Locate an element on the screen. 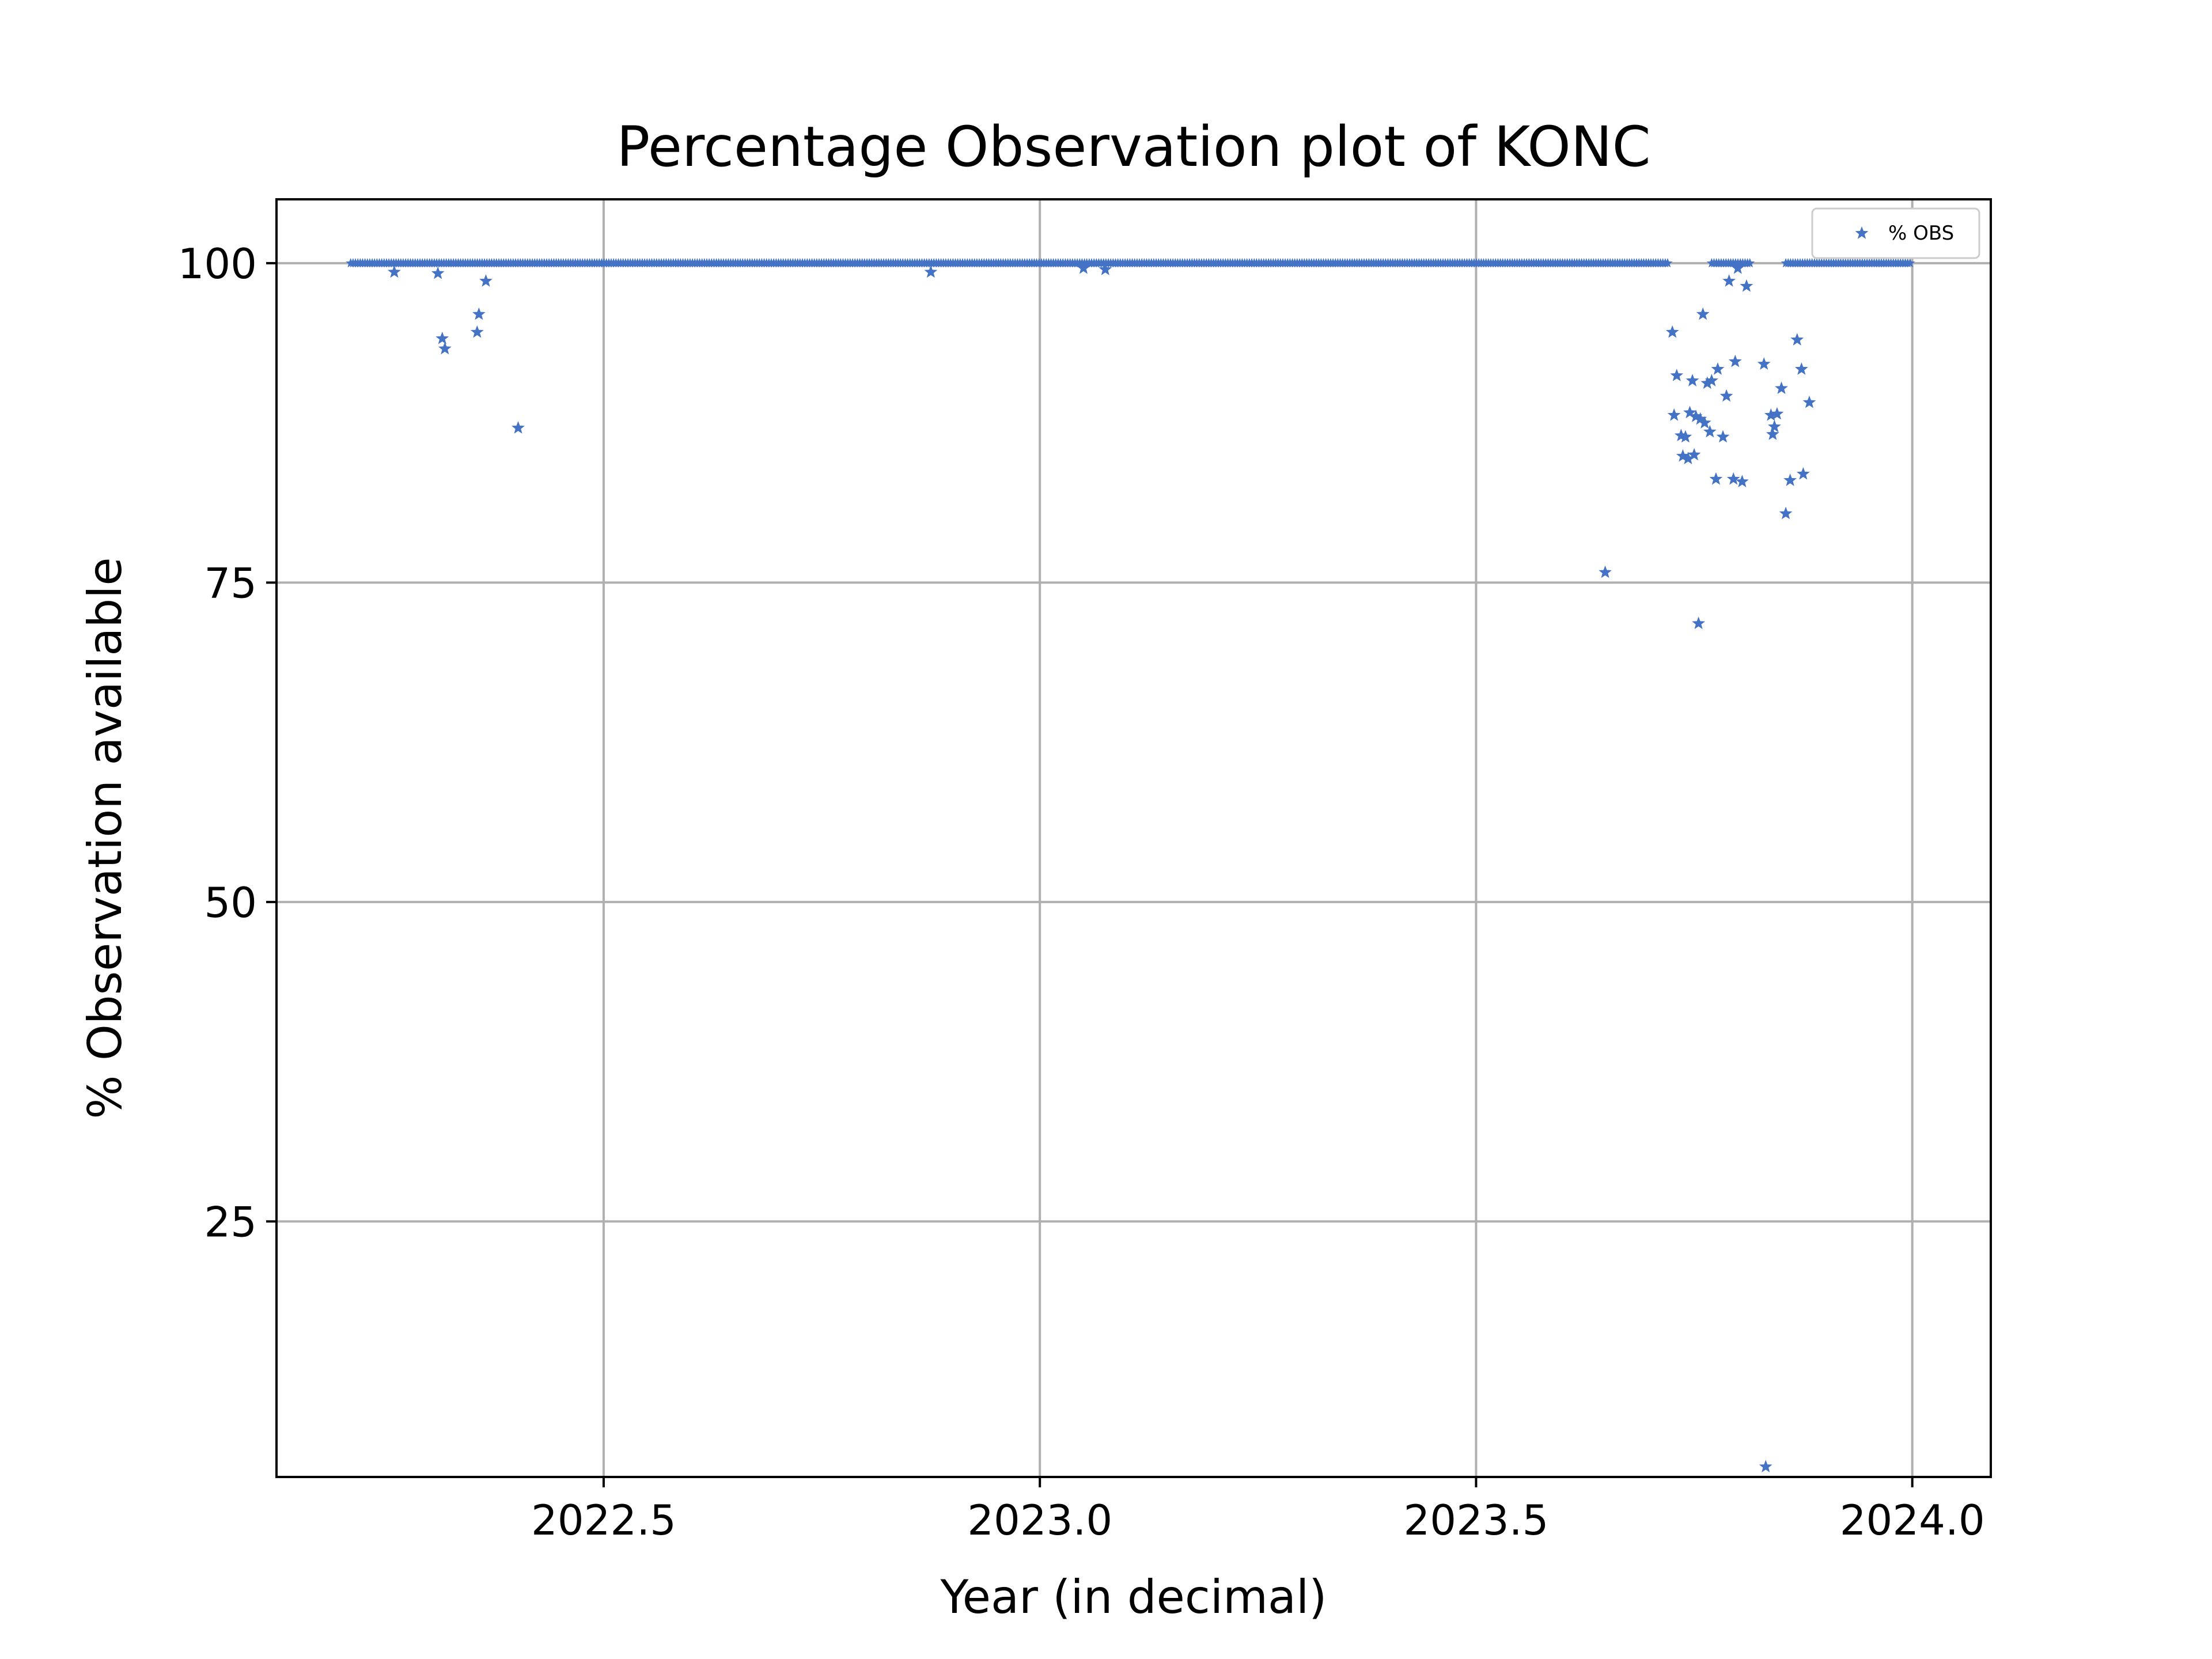  y-tick-label: 50 is located at coordinates (230, 902).